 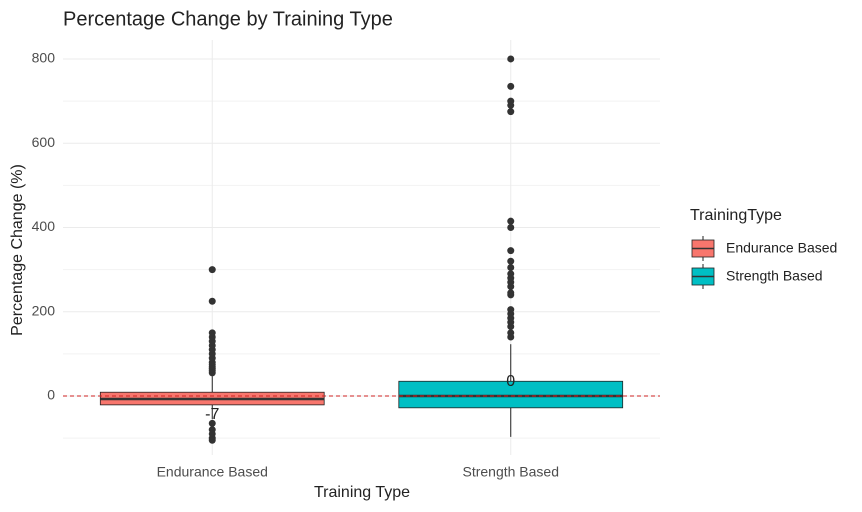 I want to click on median-label: -7, so click(x=212, y=414).